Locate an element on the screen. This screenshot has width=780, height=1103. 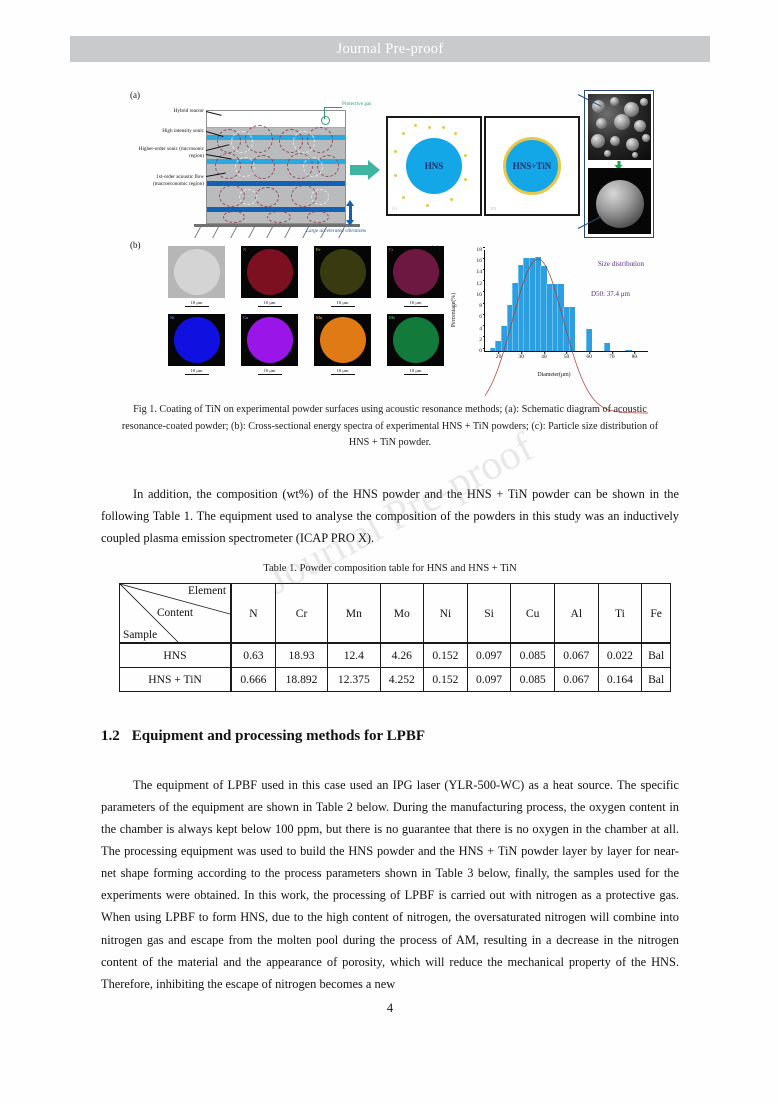
eds-map-cell: Cu 10 μm is located at coordinates (269, 344).